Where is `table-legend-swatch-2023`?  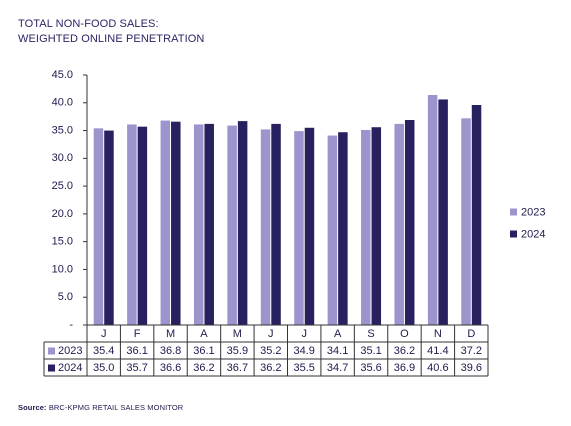
table-legend-swatch-2023 is located at coordinates (51, 351).